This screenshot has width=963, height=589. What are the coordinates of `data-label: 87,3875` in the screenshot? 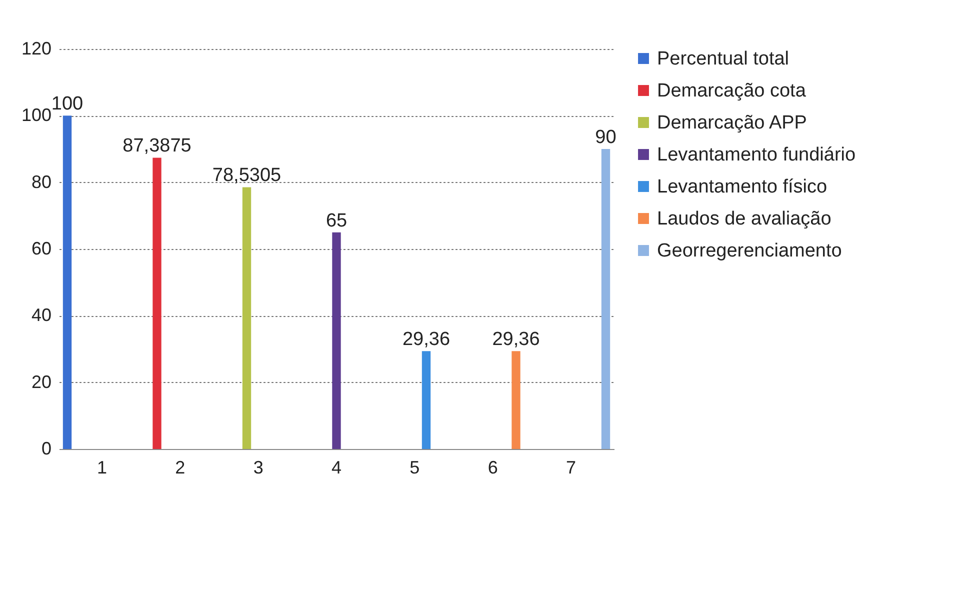 It's located at (157, 146).